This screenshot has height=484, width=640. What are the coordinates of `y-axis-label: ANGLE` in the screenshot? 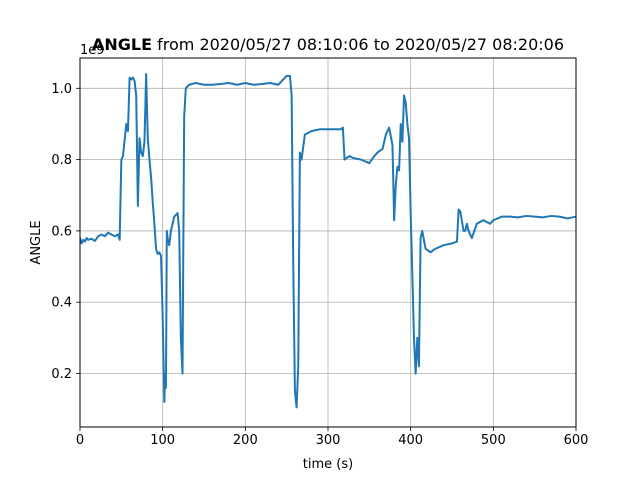 It's located at (36, 242).